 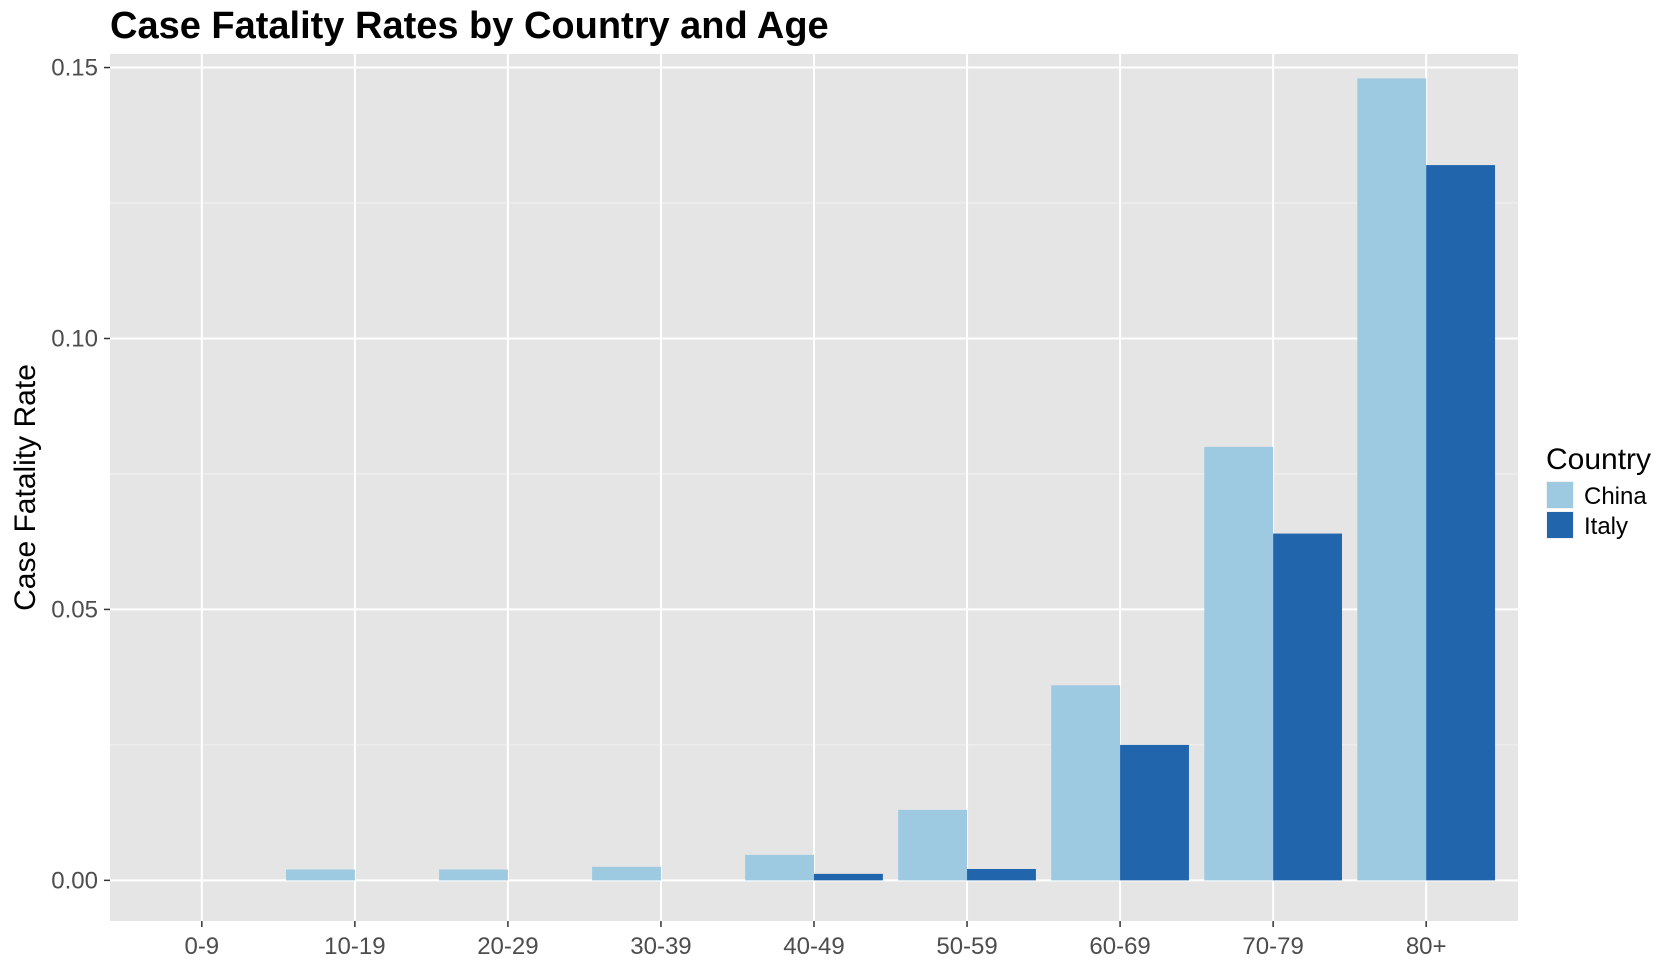 I want to click on x-tick-label: 0-9, so click(x=201, y=946).